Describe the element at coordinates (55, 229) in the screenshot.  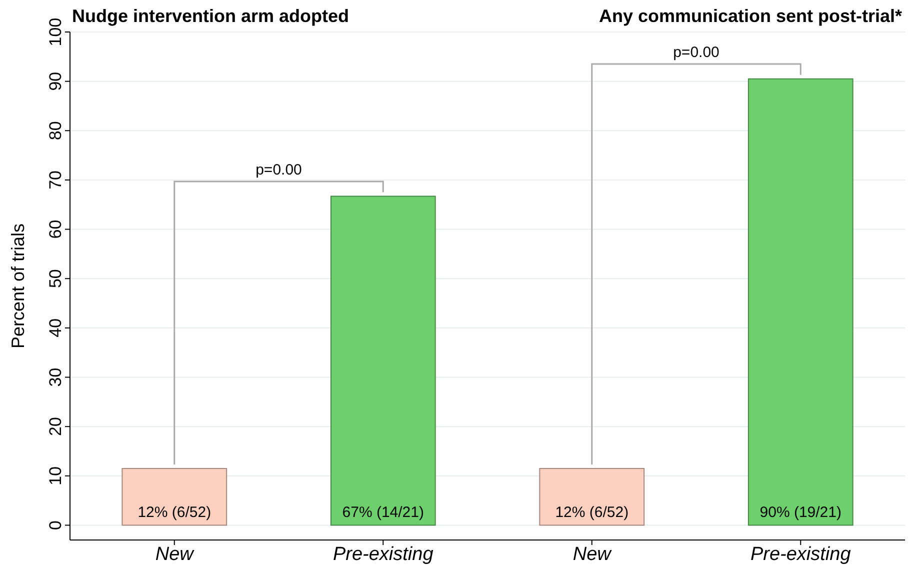
I see `y-tick-label: 60` at that location.